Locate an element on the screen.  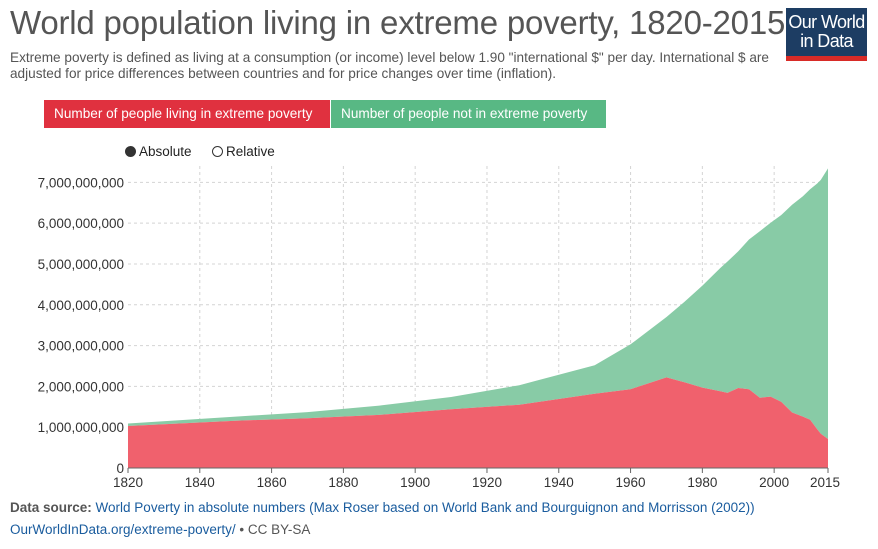
owid-url-link: OurWorldInData.org/extreme-poverty/ is located at coordinates (123, 529).